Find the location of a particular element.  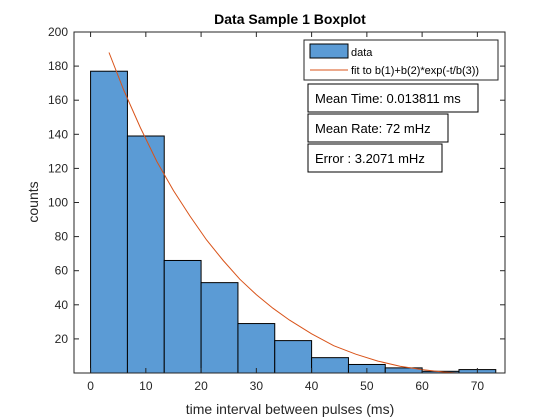

legend-label-fit: fit to b(1)+b(2)*exp(-t/b(3)) is located at coordinates (415, 71).